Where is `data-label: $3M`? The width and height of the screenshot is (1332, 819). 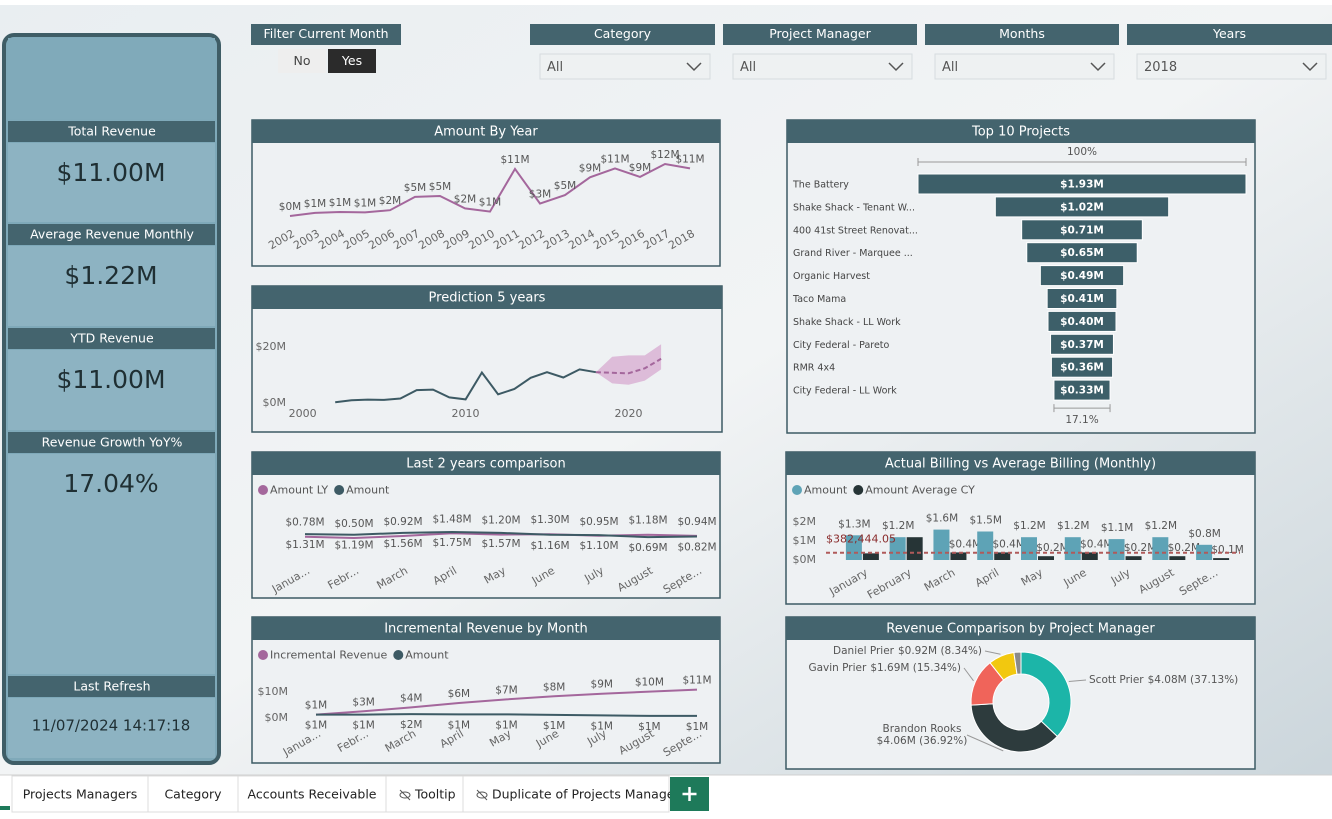 data-label: $3M is located at coordinates (363, 702).